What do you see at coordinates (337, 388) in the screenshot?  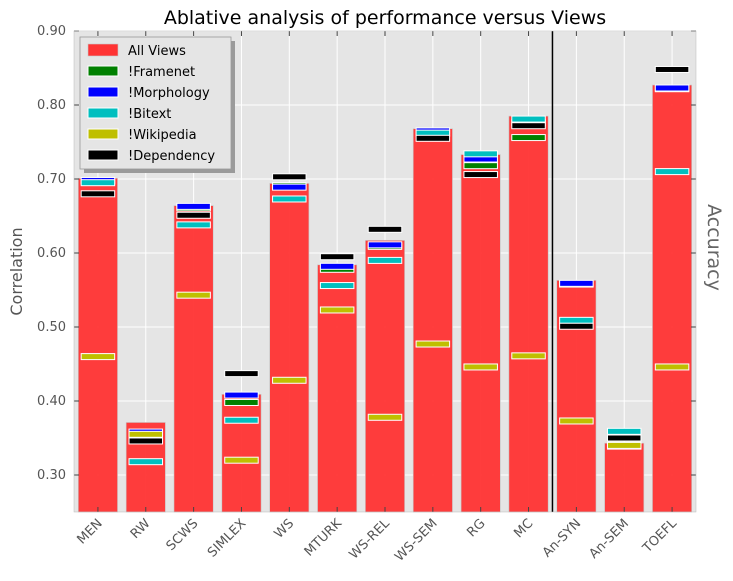 I see `bar-mturk` at bounding box center [337, 388].